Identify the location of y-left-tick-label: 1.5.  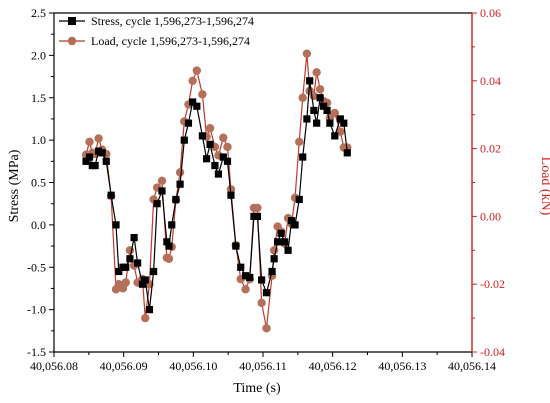
(38, 98).